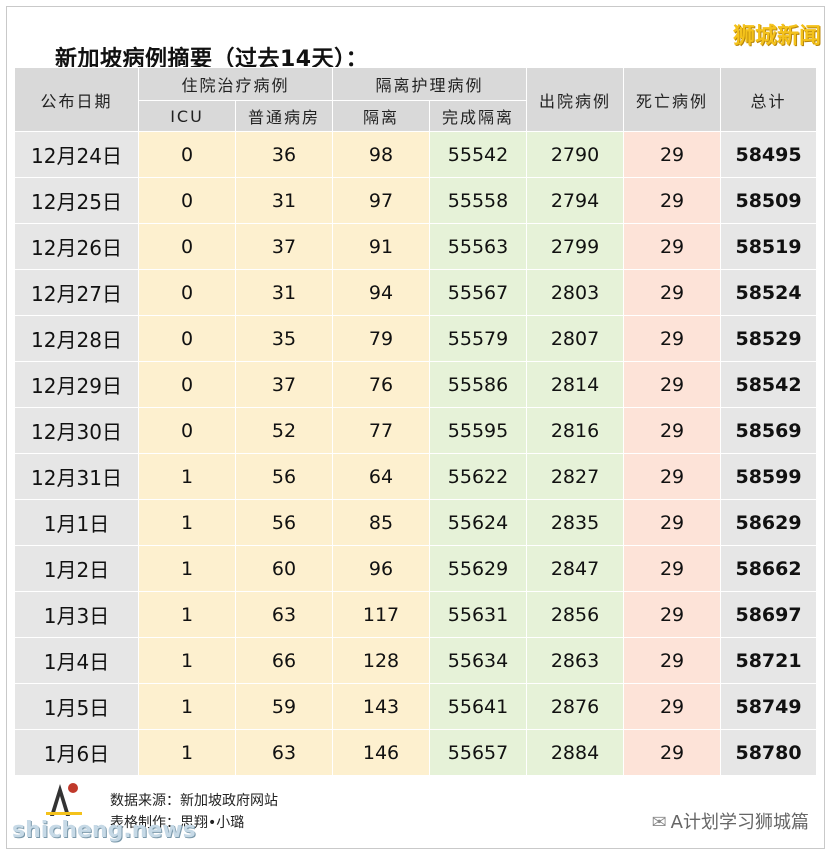  I want to click on cell-isolation-done: 55657, so click(478, 752).